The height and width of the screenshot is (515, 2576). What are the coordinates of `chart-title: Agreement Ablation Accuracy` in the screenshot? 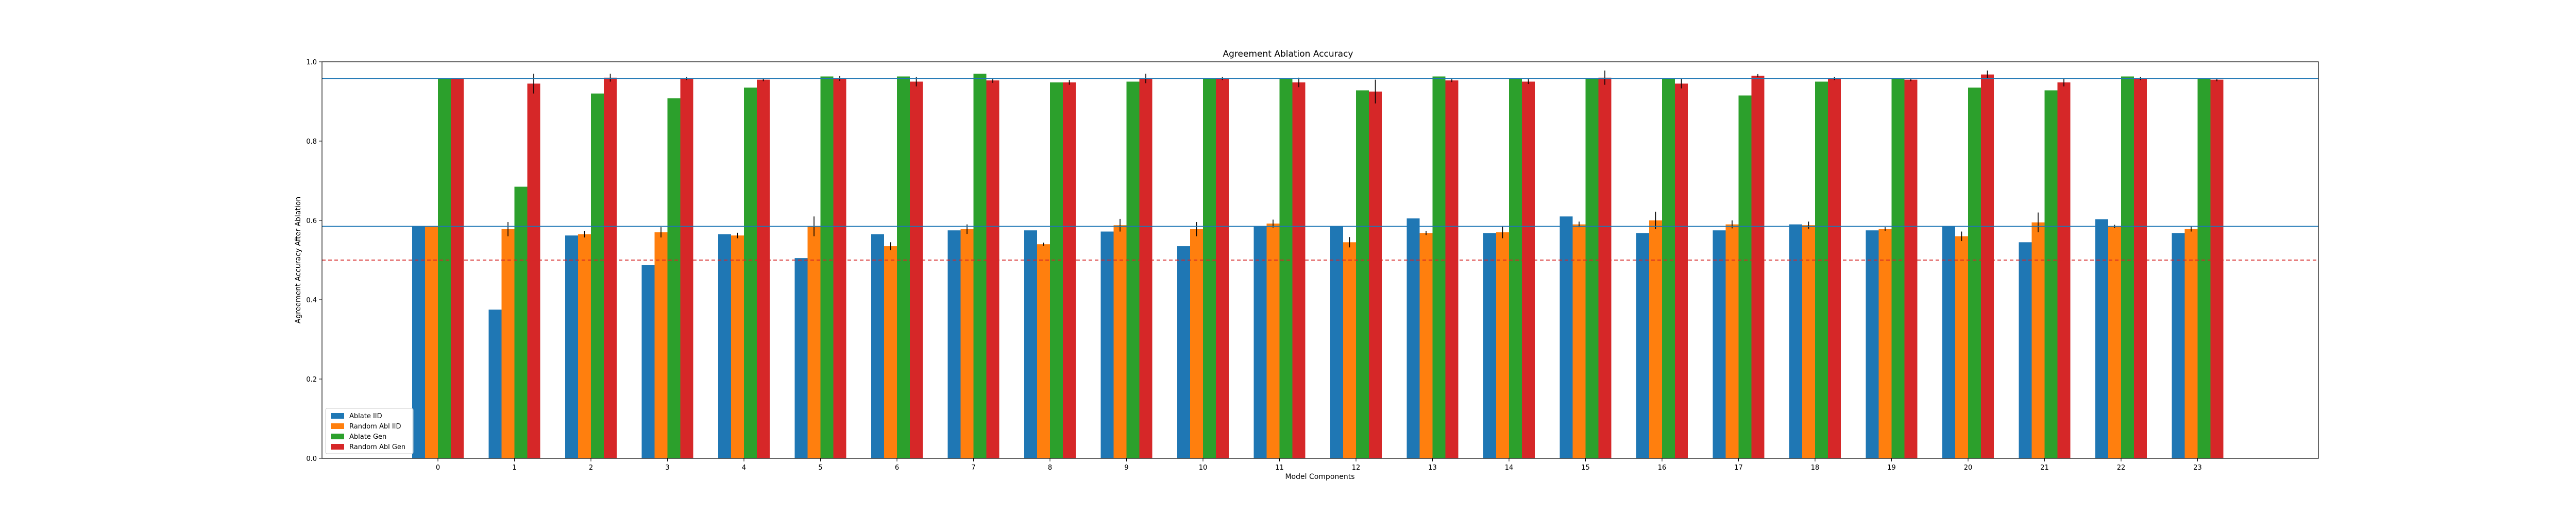 It's located at (1288, 54).